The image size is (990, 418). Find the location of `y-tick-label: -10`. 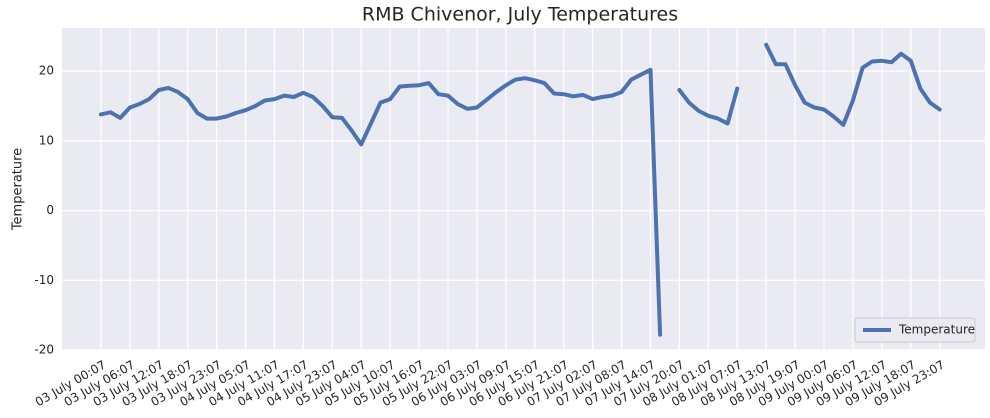

y-tick-label: -10 is located at coordinates (44, 280).